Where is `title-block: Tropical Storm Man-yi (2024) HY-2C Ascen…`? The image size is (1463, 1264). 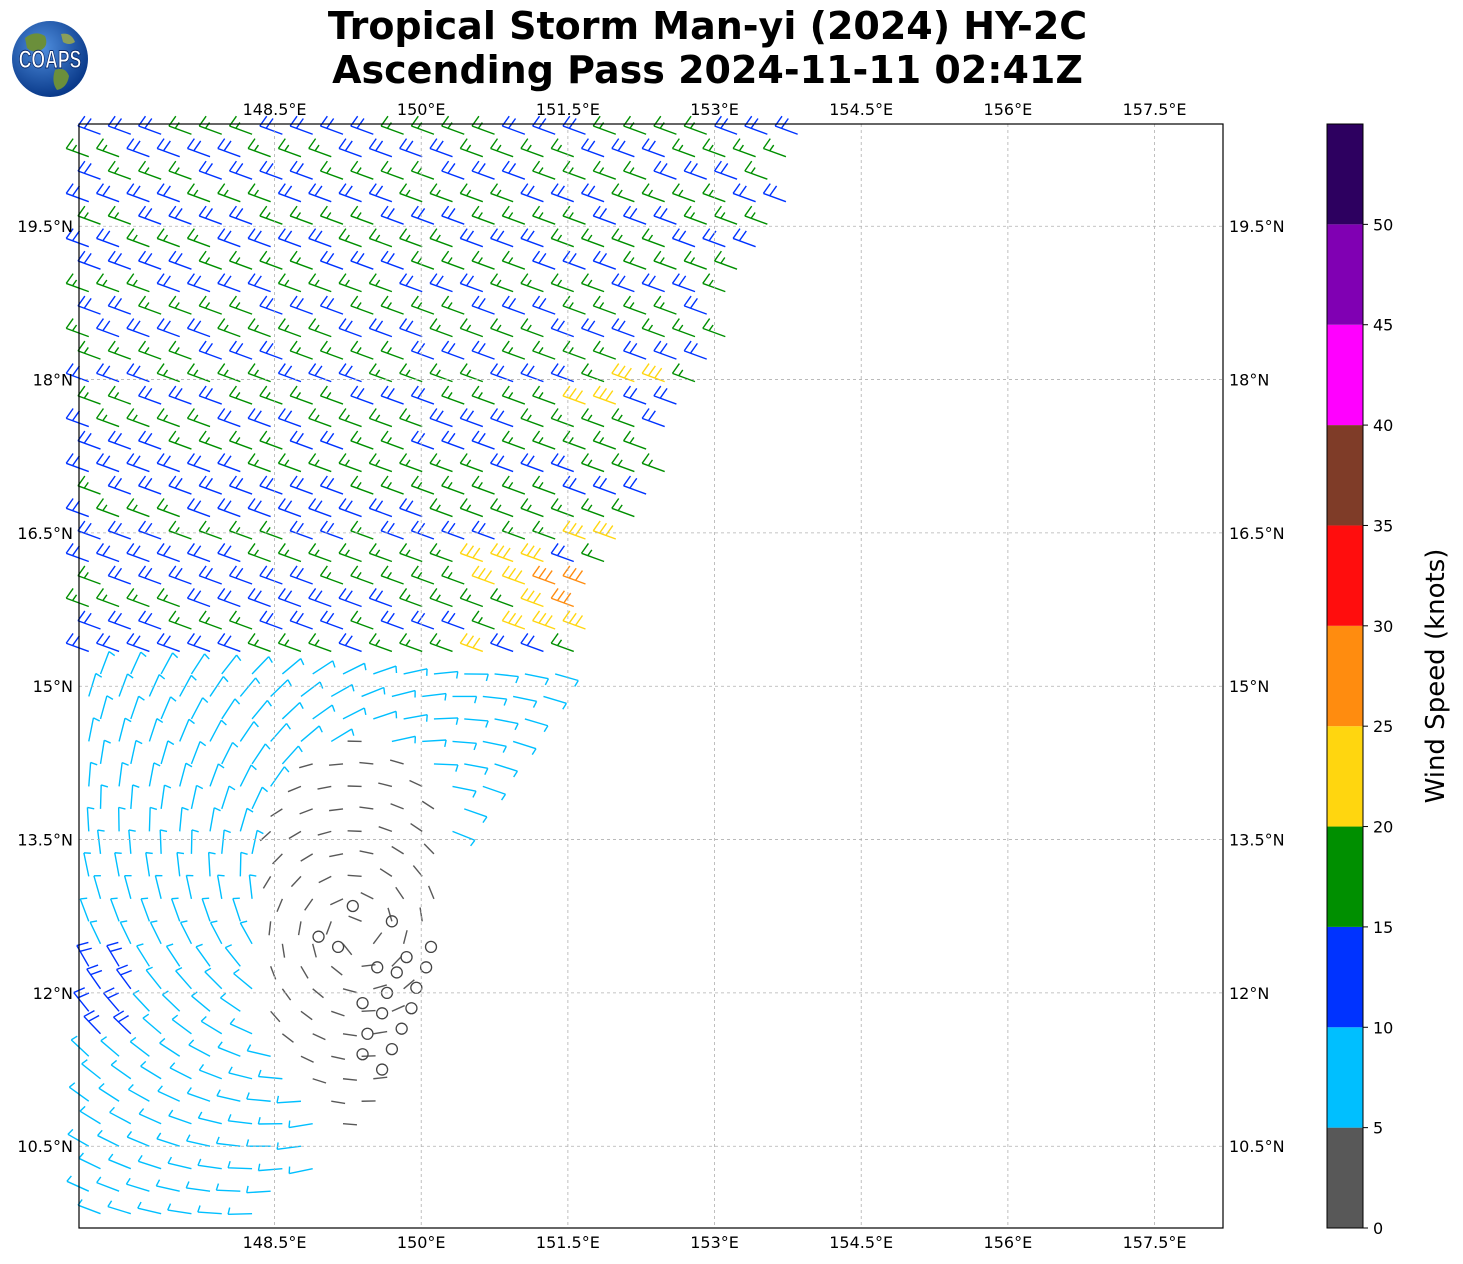 title-block: Tropical Storm Man-yi (2024) HY-2C Ascen… is located at coordinates (707, 48).